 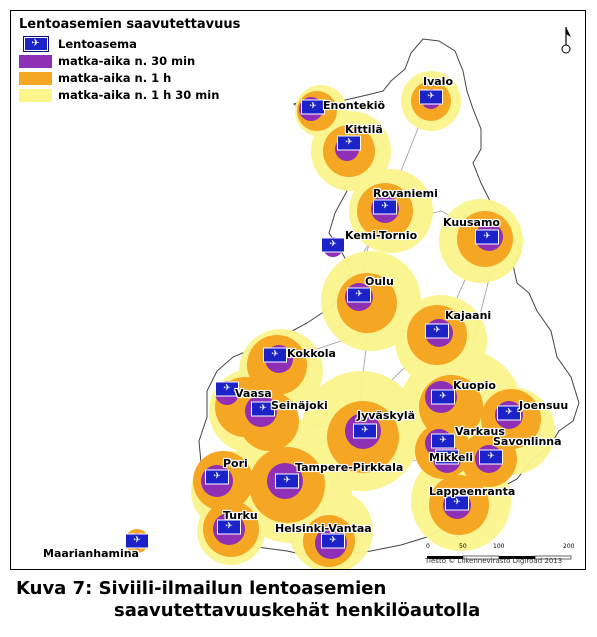 I want to click on airport-label-helsinki-vantaa: Helsinki-Vantaa, so click(x=323, y=528).